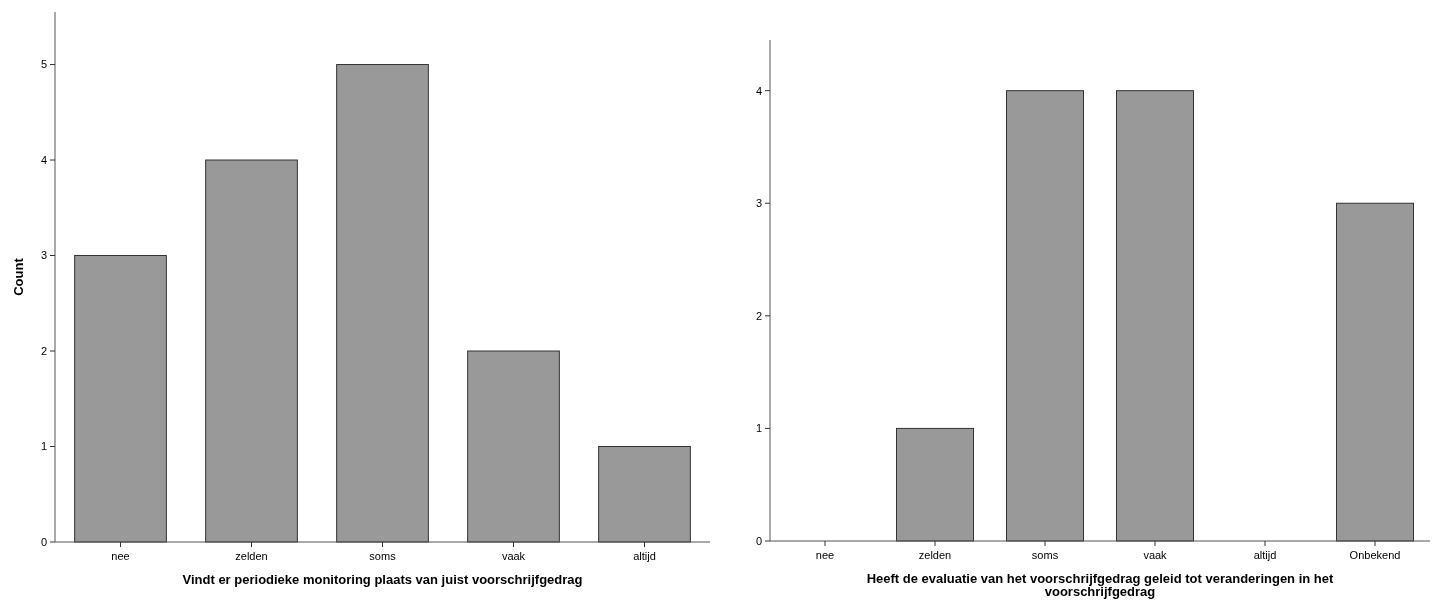  What do you see at coordinates (1100, 585) in the screenshot?
I see `x-axis-title: Heeft de evaluatie van het voorschrijfgedrag geleid tot veranderingen in het voorschrijfgedrag` at bounding box center [1100, 585].